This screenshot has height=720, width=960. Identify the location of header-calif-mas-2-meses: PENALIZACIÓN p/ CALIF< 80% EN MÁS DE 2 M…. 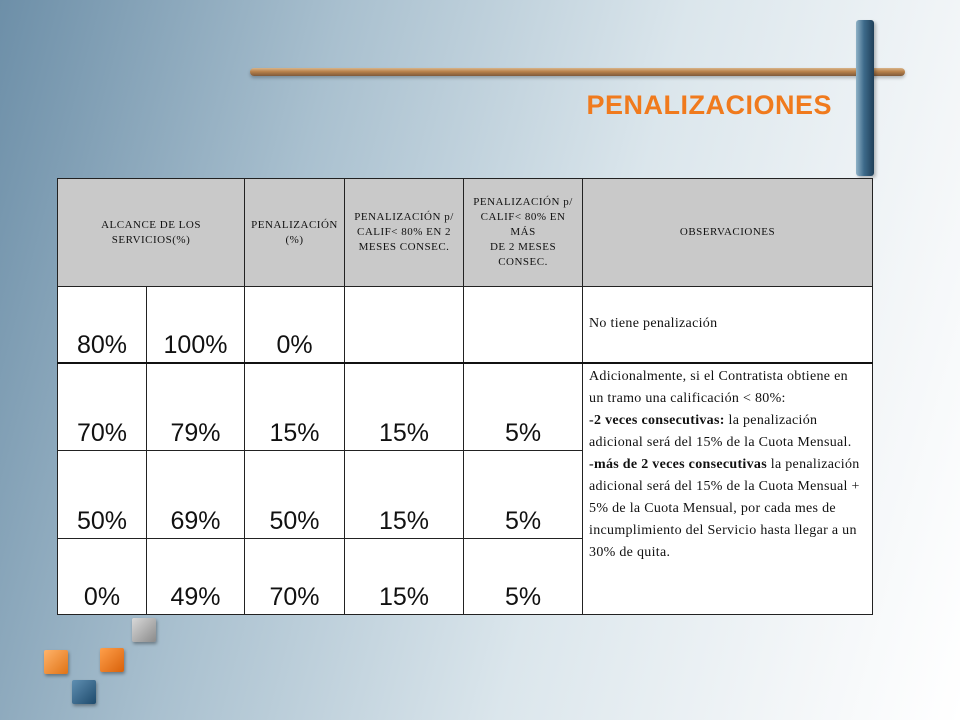
(523, 232).